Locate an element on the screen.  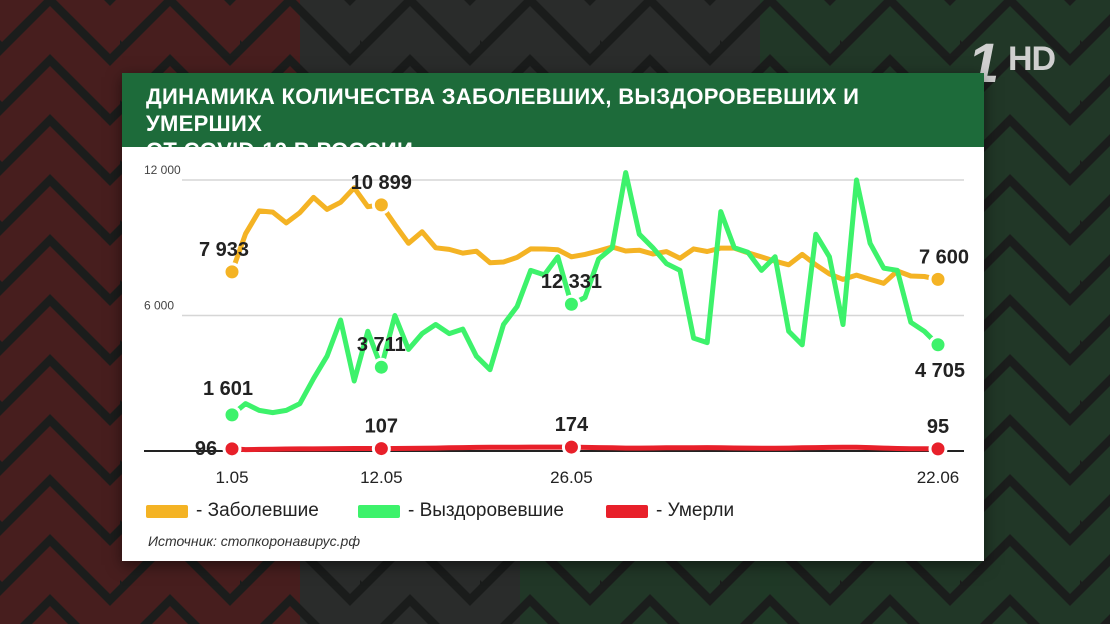
data-label: 95 is located at coordinates (938, 427).